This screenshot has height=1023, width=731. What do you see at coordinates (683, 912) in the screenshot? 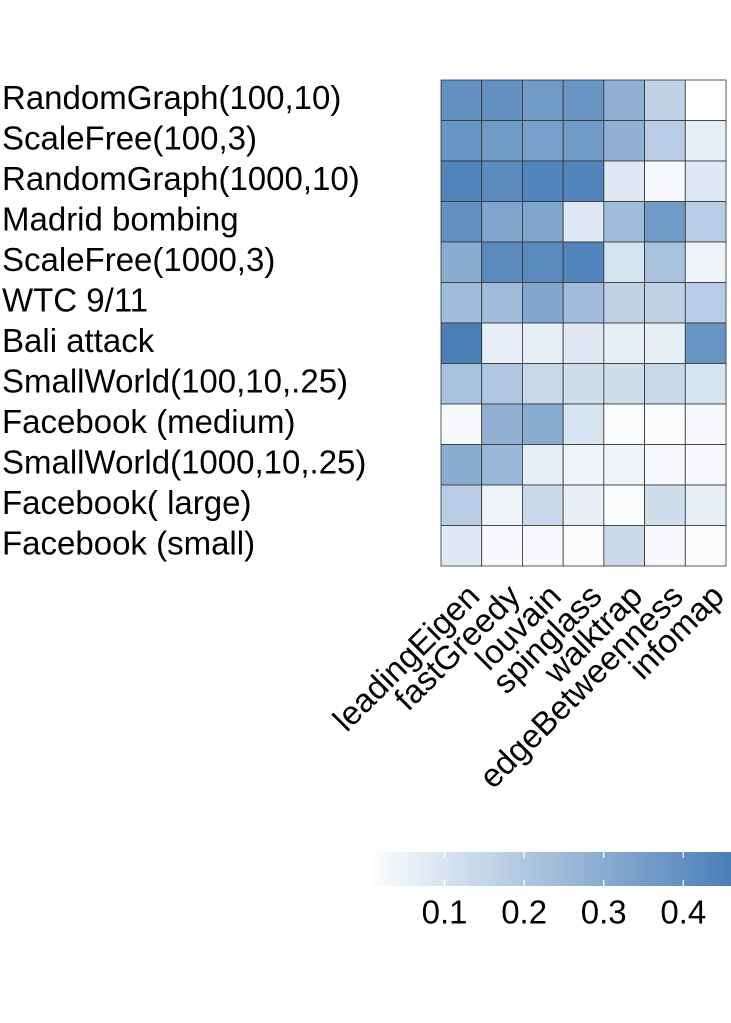
I see `colorbar-tick-label: 0.4` at bounding box center [683, 912].